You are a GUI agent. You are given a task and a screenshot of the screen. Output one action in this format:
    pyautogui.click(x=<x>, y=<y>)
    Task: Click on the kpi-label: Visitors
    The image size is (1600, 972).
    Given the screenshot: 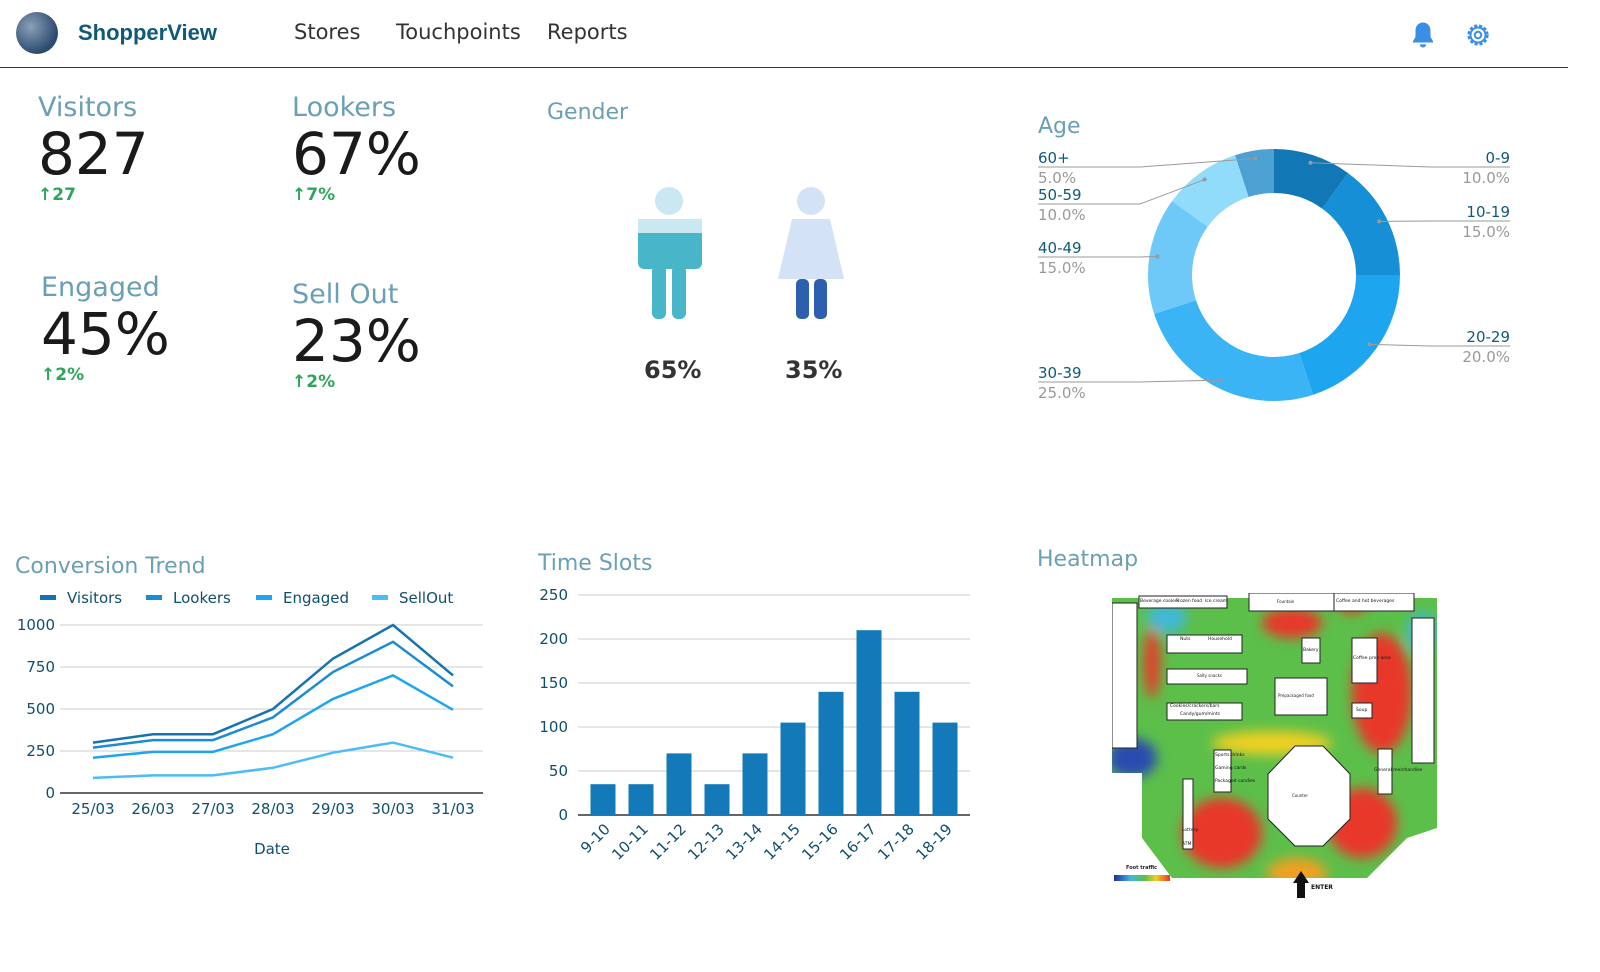 What is the action you would take?
    pyautogui.click(x=88, y=107)
    